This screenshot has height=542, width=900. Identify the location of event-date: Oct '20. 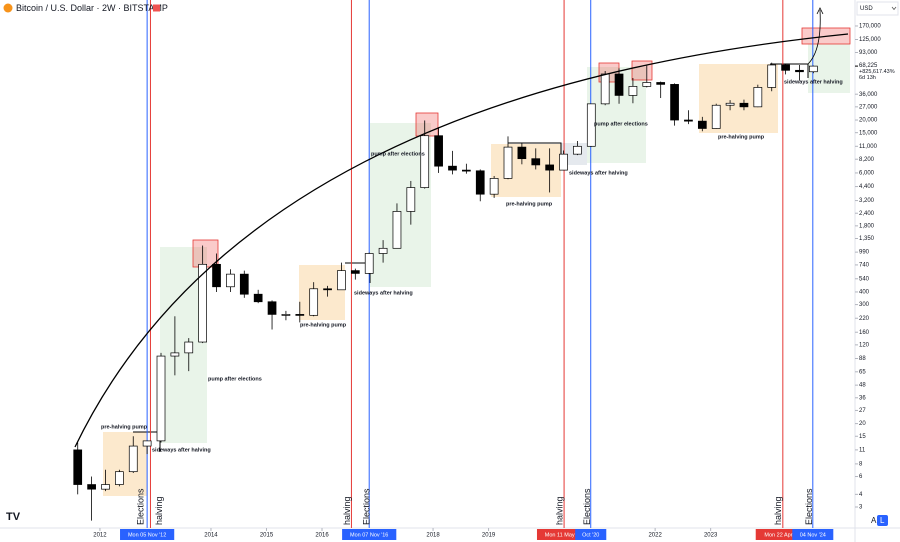
(590, 535).